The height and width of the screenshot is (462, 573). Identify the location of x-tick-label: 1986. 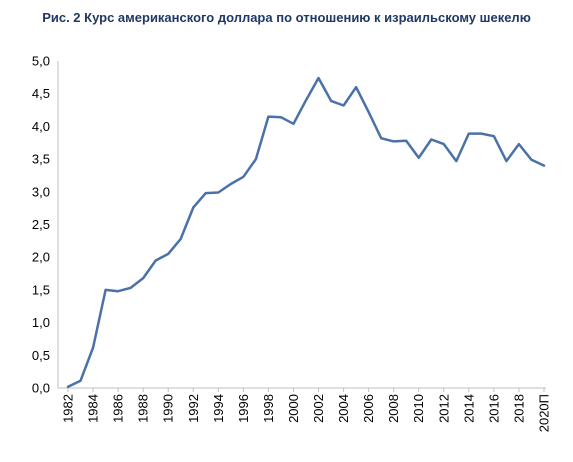
(118, 408).